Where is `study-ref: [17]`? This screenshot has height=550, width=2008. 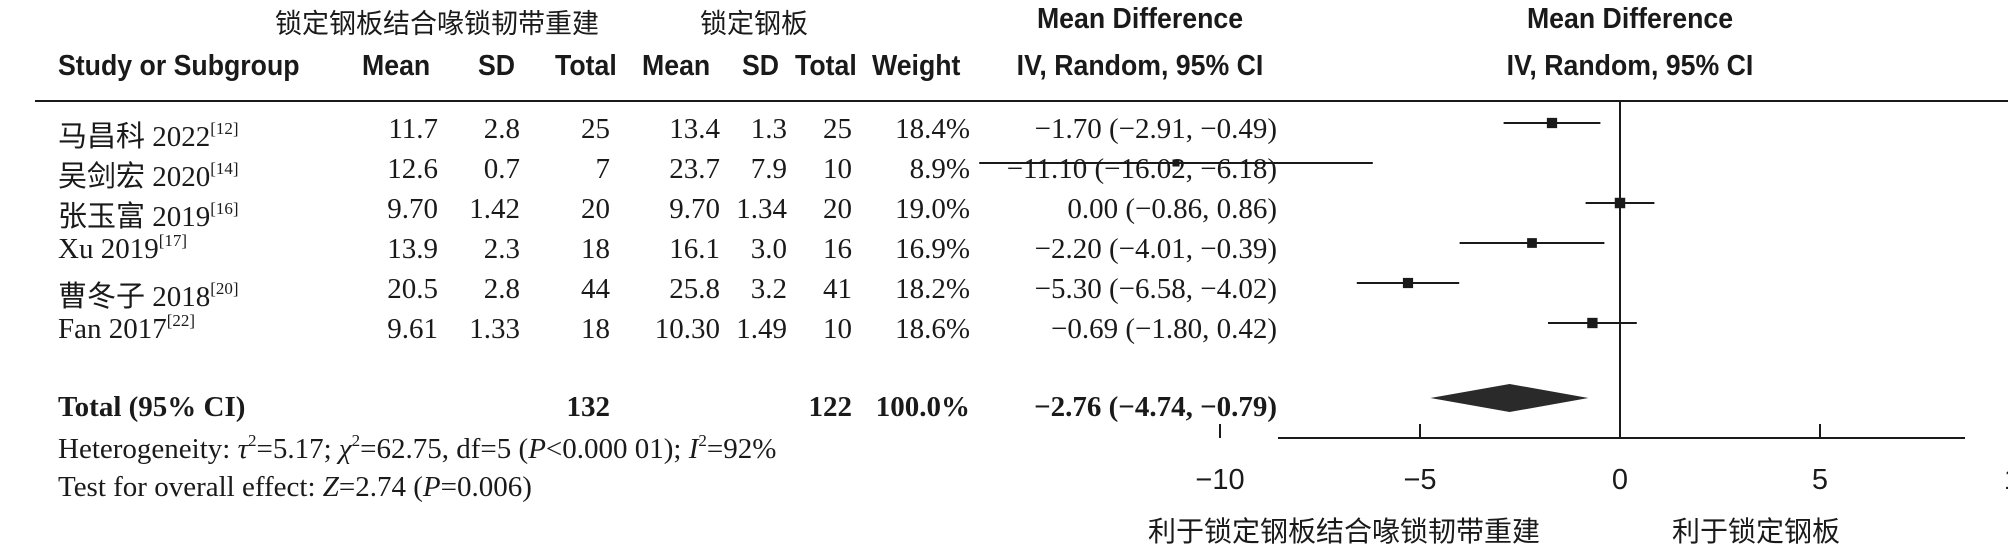
study-ref: [17] is located at coordinates (173, 240).